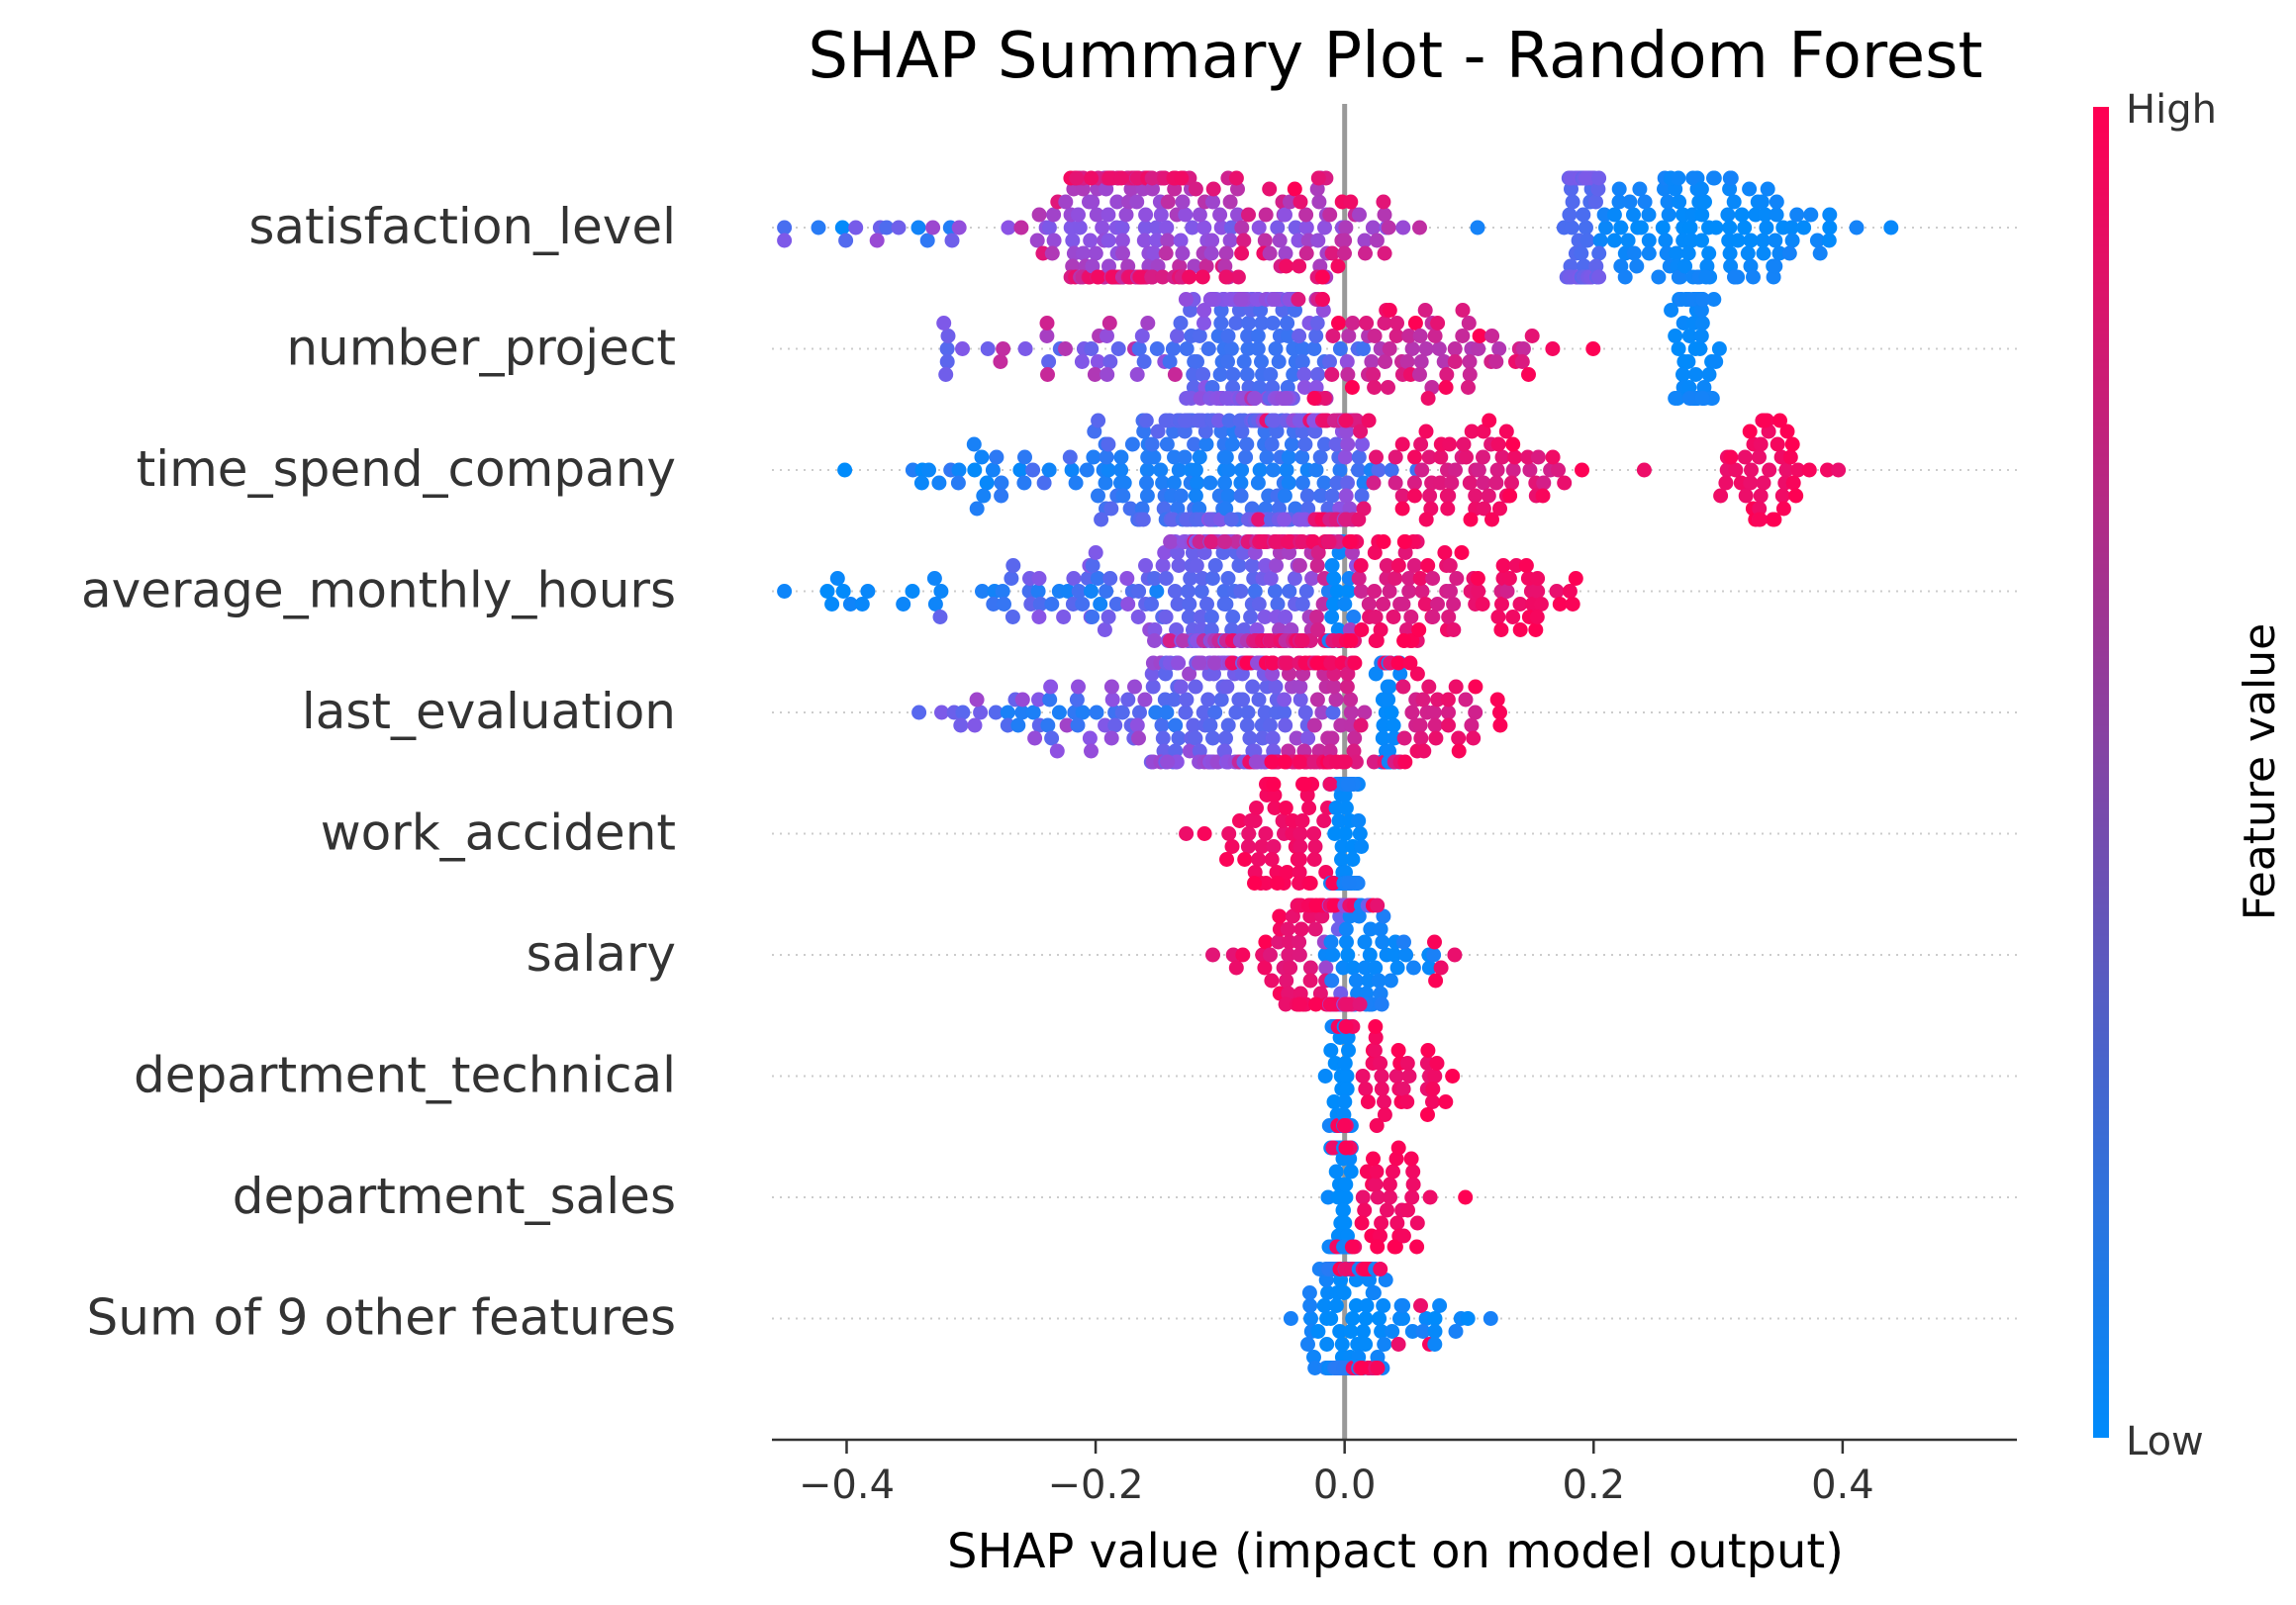  Describe the element at coordinates (462, 226) in the screenshot. I see `feature-label: satisfaction_level` at that location.